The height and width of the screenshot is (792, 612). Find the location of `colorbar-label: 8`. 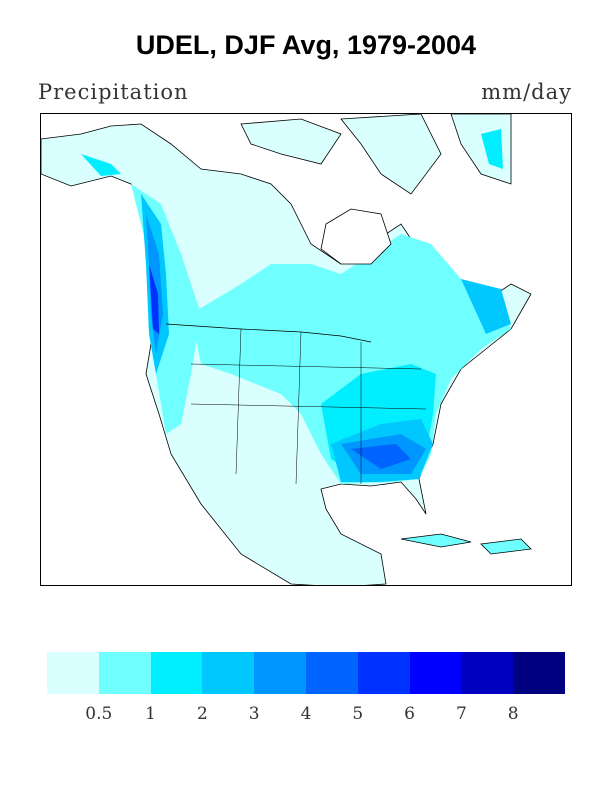

colorbar-label: 8 is located at coordinates (513, 714).